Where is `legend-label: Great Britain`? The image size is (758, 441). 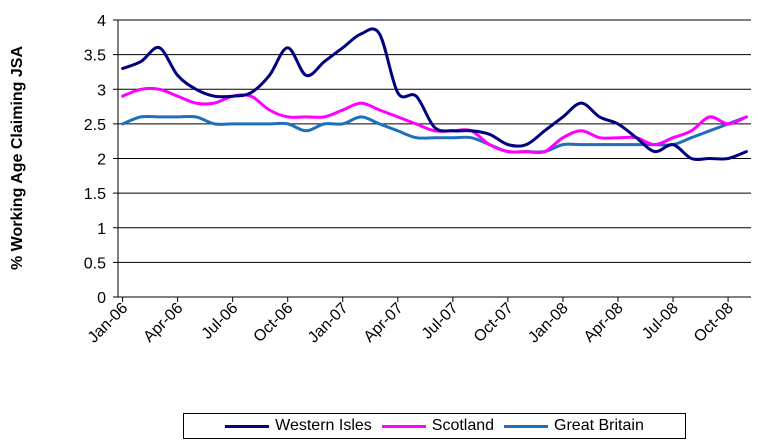
legend-label: Great Britain is located at coordinates (599, 425).